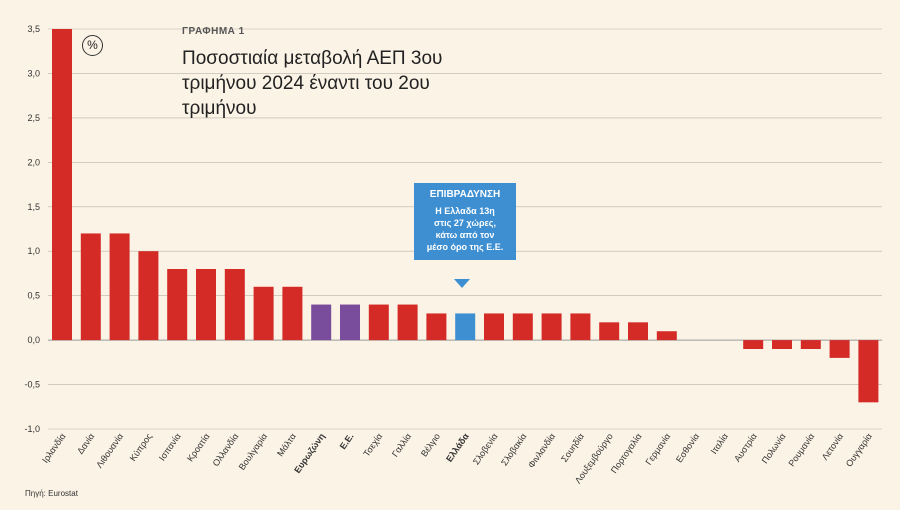 The width and height of the screenshot is (900, 510). I want to click on category-label: Ρουμανία, so click(801, 449).